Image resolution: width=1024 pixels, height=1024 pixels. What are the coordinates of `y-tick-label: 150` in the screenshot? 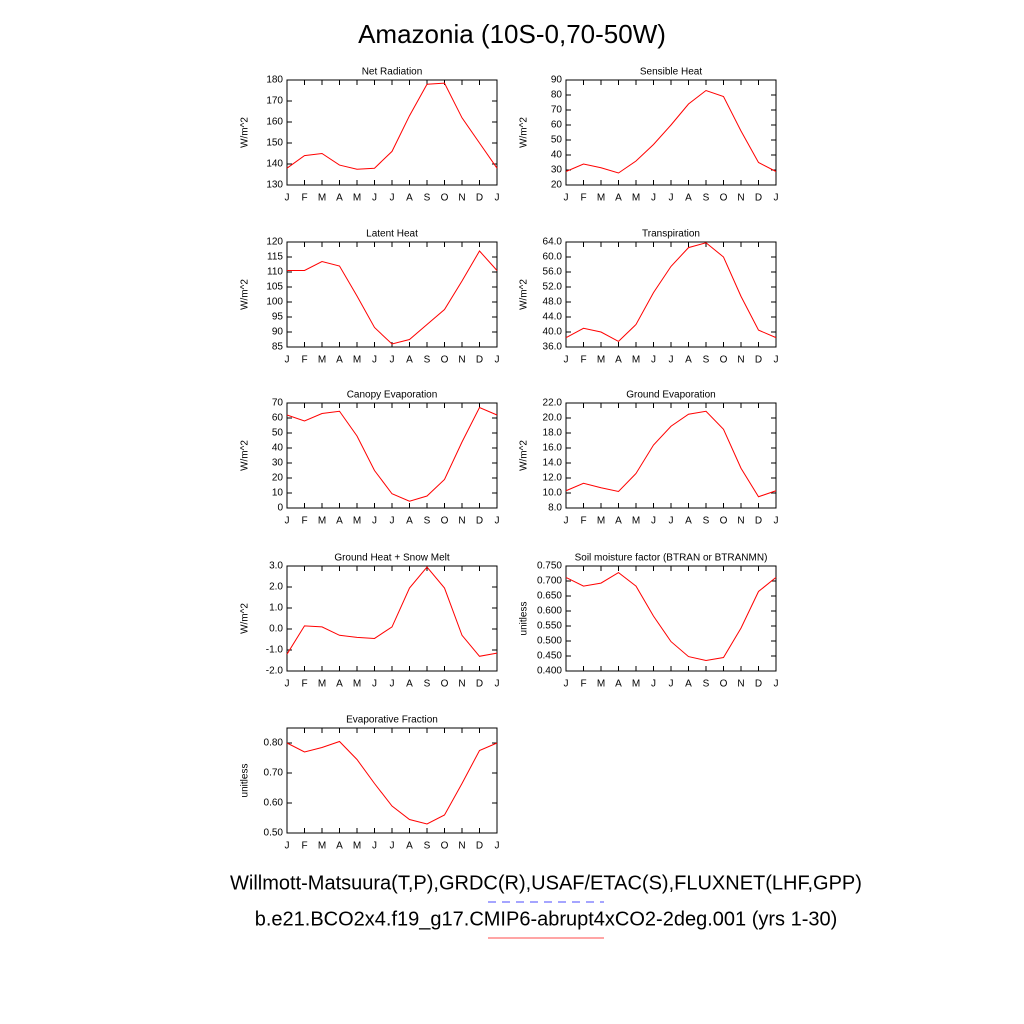 It's located at (274, 143).